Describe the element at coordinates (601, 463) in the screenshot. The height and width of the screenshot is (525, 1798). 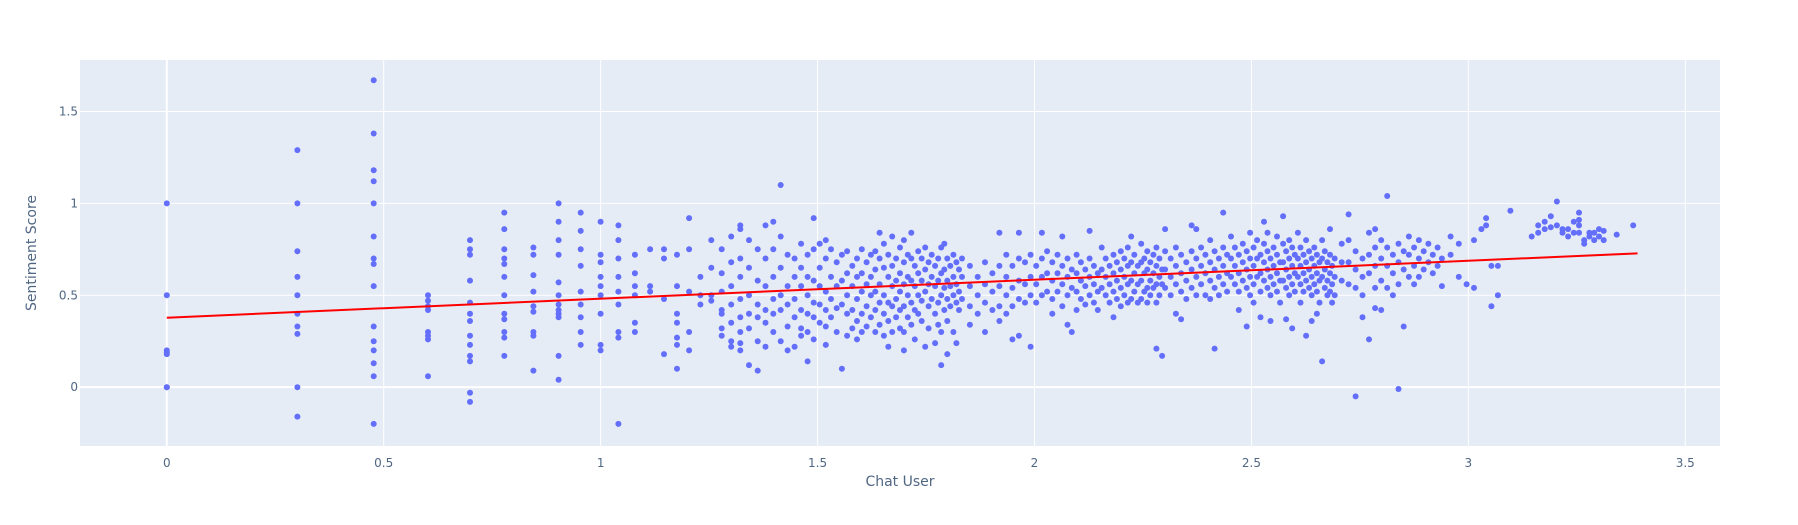
I see `x-tick-label: 1` at that location.